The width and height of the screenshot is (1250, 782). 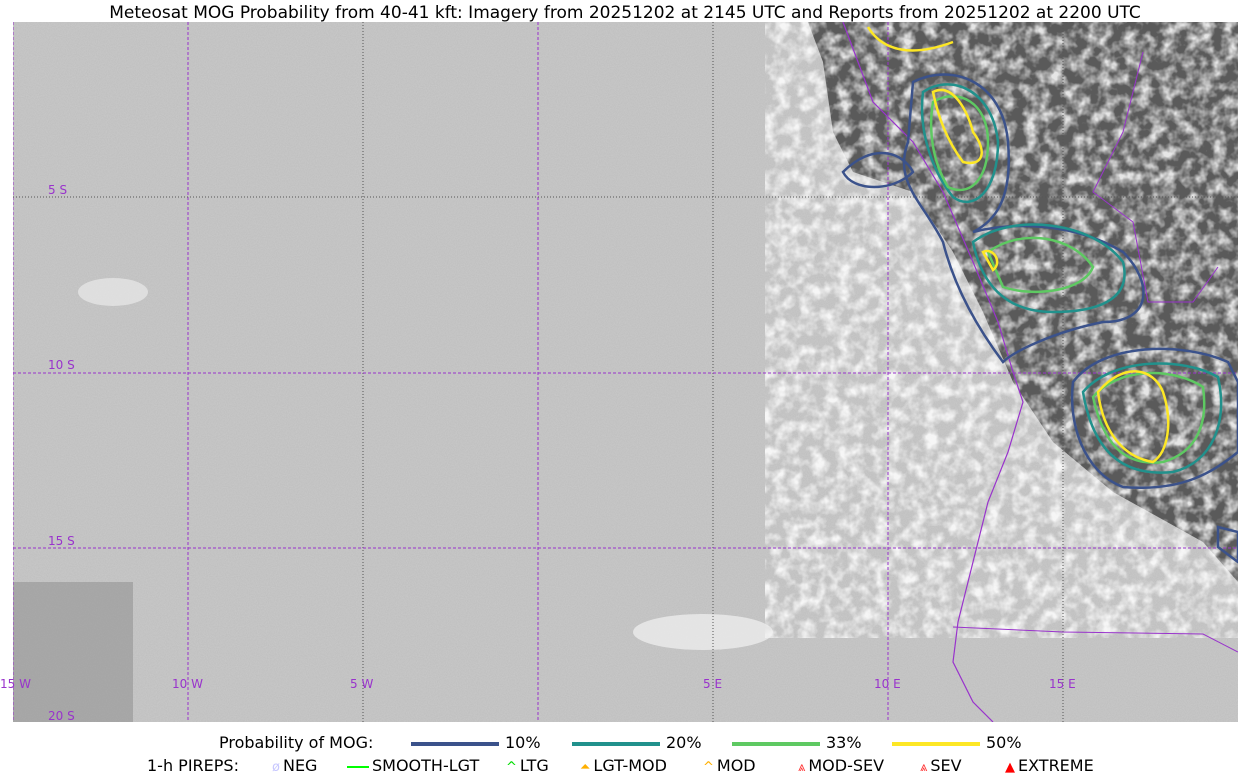 I want to click on lon-label: 5 W, so click(x=362, y=684).